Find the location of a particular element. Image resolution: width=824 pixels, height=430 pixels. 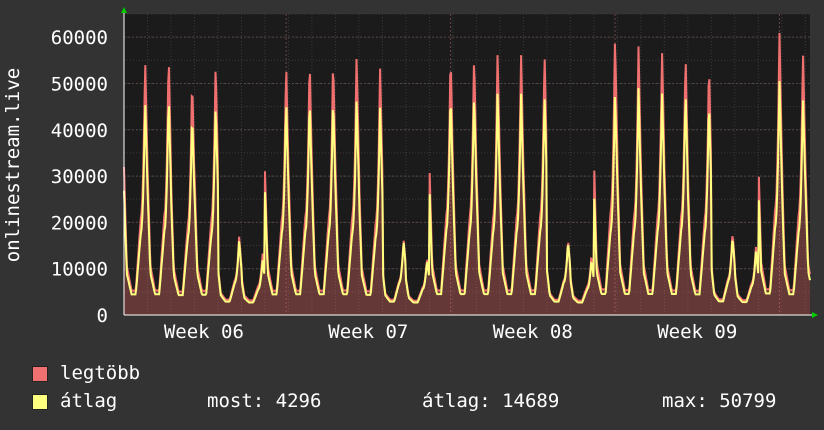

stat-now: most: 4296 is located at coordinates (264, 401).